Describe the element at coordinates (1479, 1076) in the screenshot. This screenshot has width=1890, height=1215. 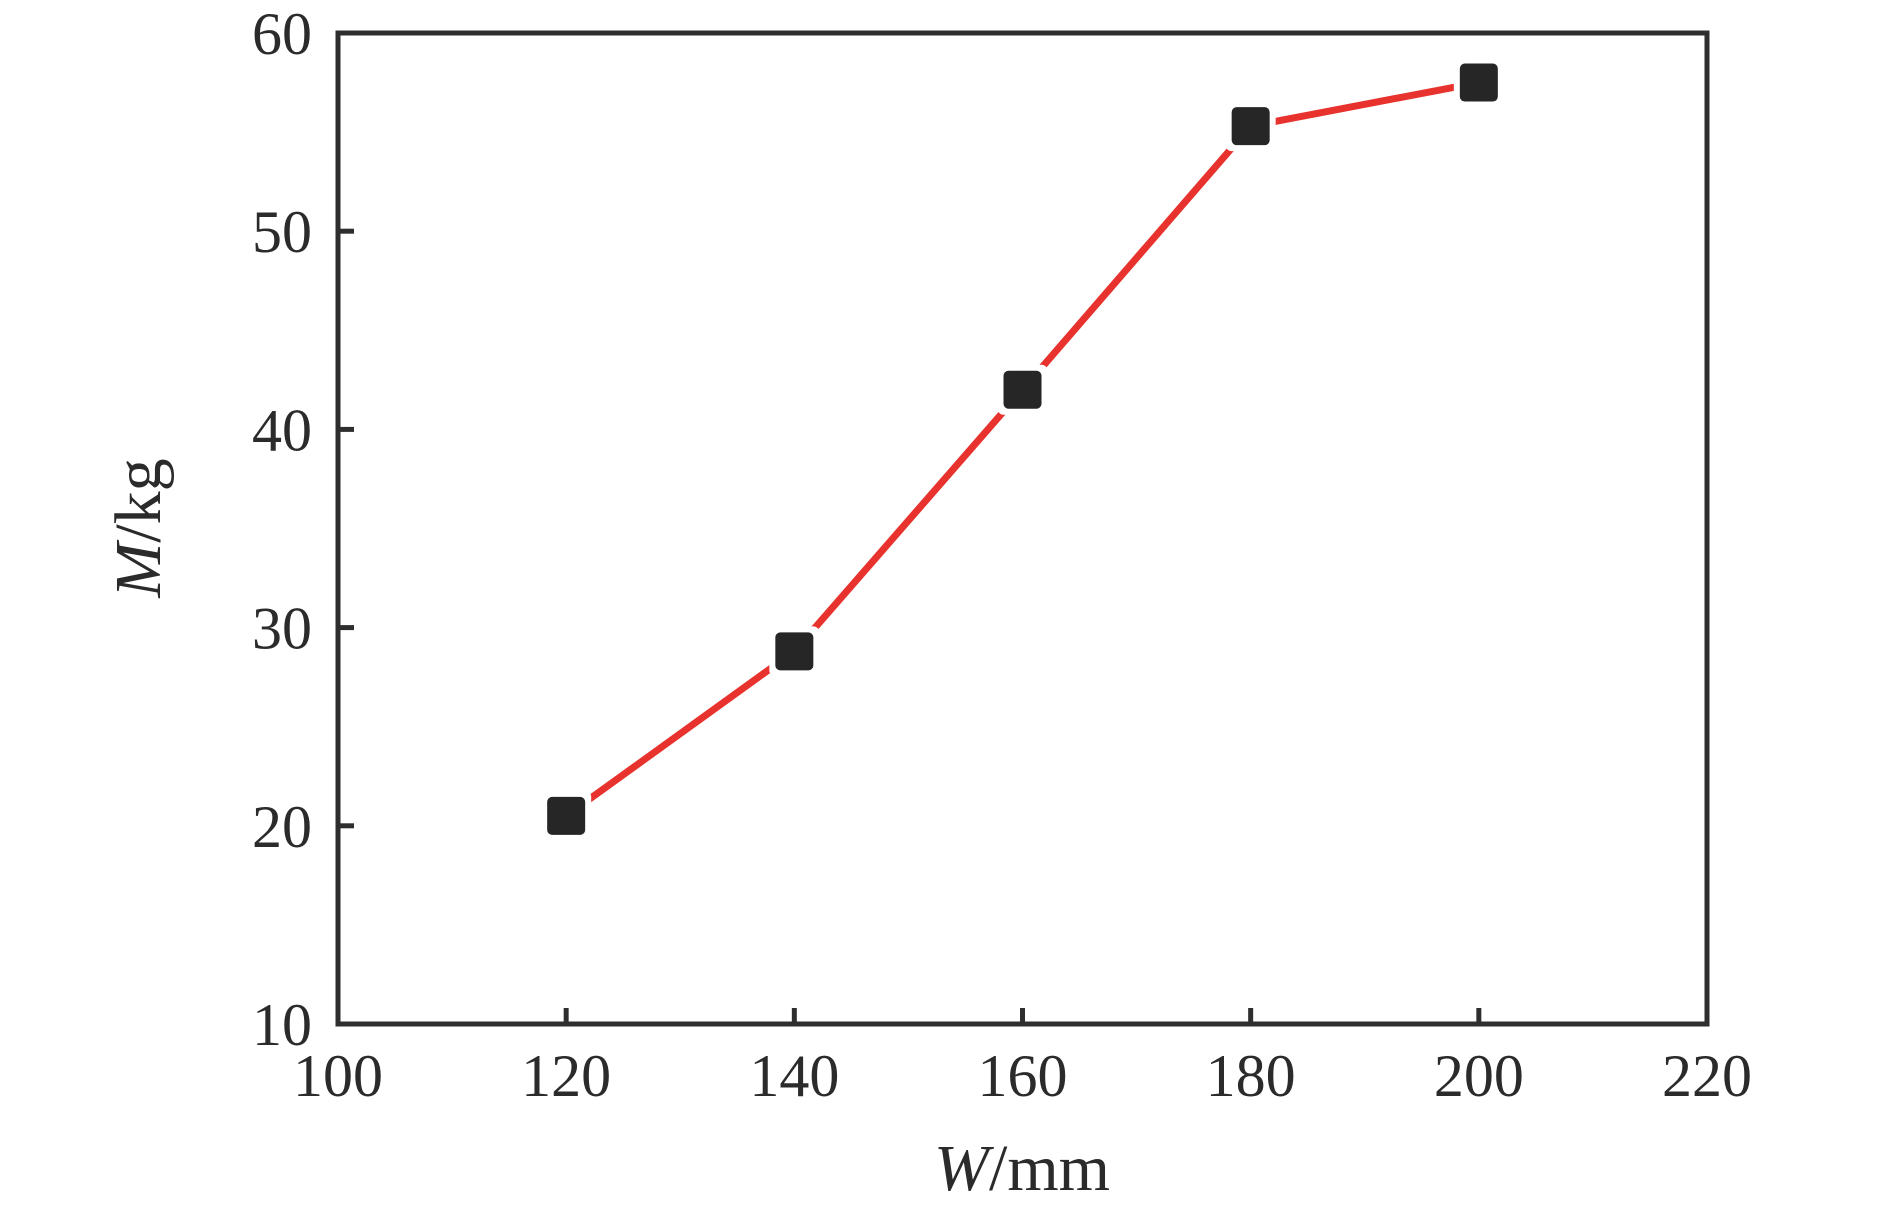
I see `x-tick-label: 200` at that location.